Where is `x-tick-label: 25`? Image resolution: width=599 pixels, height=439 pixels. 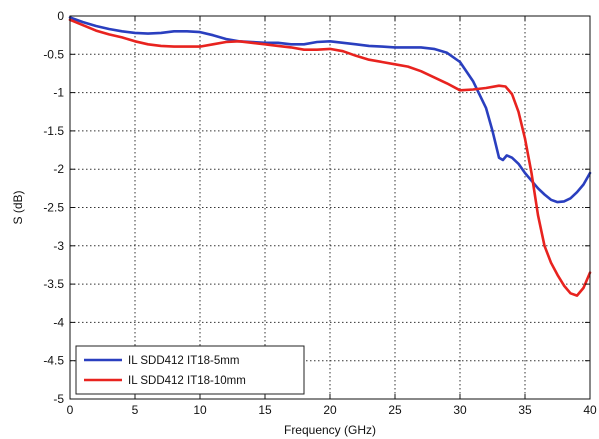 x-tick-label: 25 is located at coordinates (395, 410).